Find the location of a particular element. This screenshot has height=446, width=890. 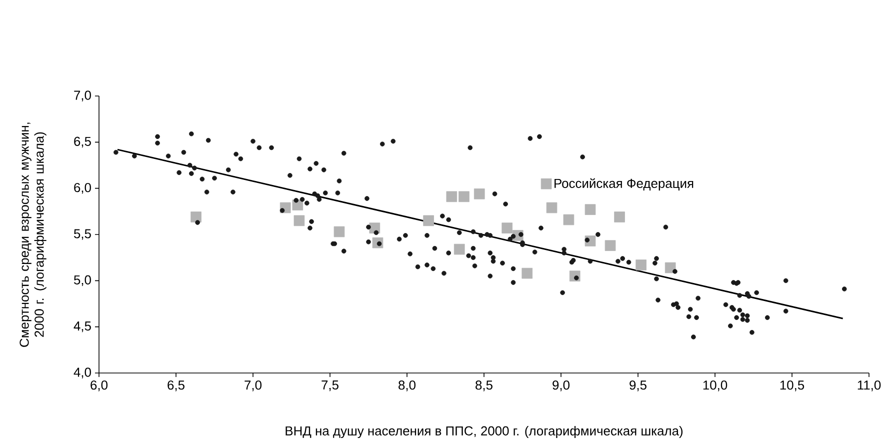

y-tick-label: 4,0 is located at coordinates (82, 373).